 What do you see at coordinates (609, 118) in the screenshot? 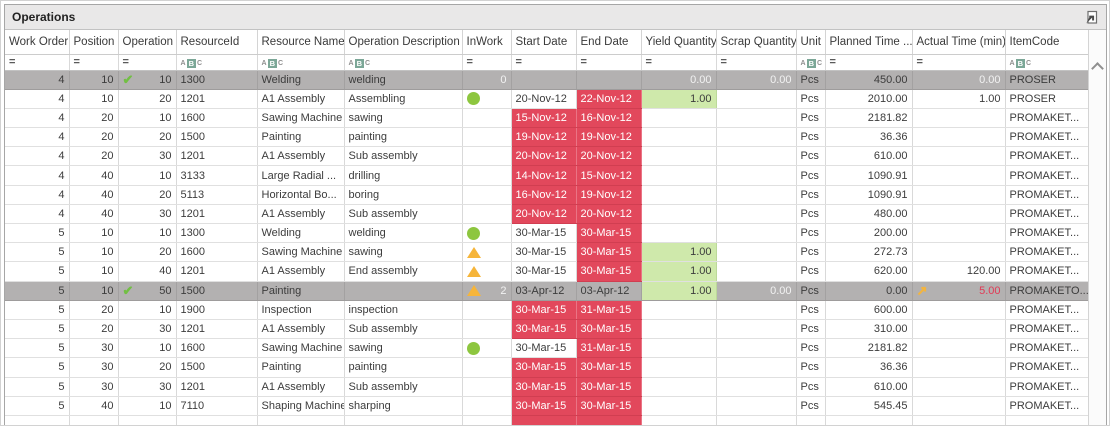
I see `cell-end-date: 16-Nov-12` at bounding box center [609, 118].